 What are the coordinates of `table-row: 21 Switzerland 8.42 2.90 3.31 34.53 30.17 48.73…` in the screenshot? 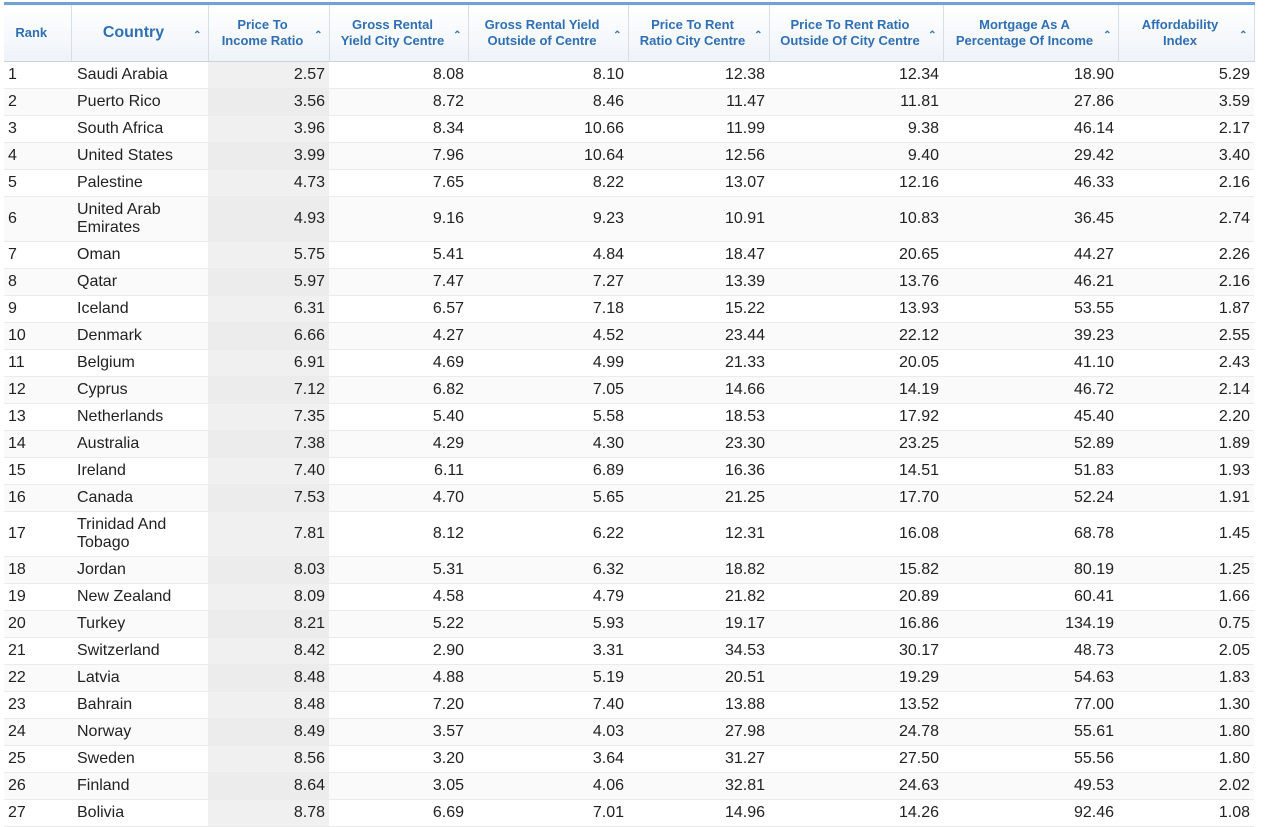 It's located at (629, 651).